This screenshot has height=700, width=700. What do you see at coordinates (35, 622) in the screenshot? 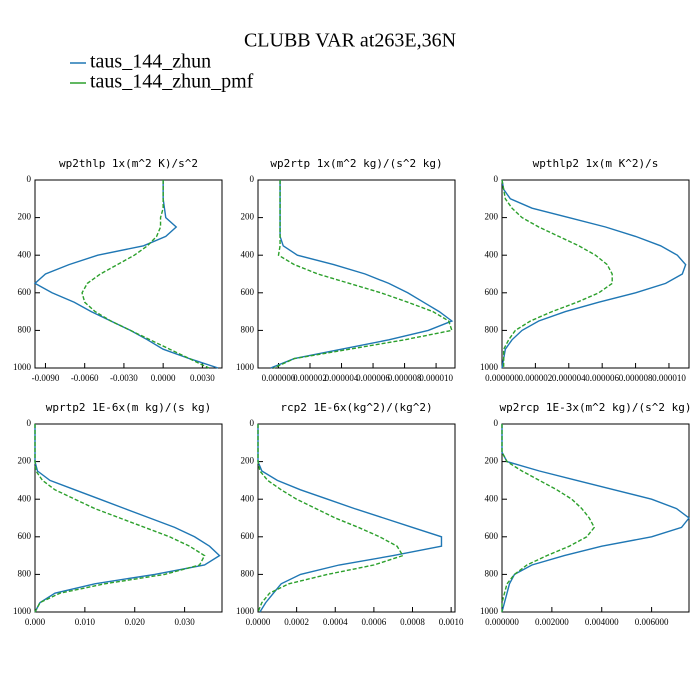
I see `x-tick-label: 0.000` at bounding box center [35, 622].